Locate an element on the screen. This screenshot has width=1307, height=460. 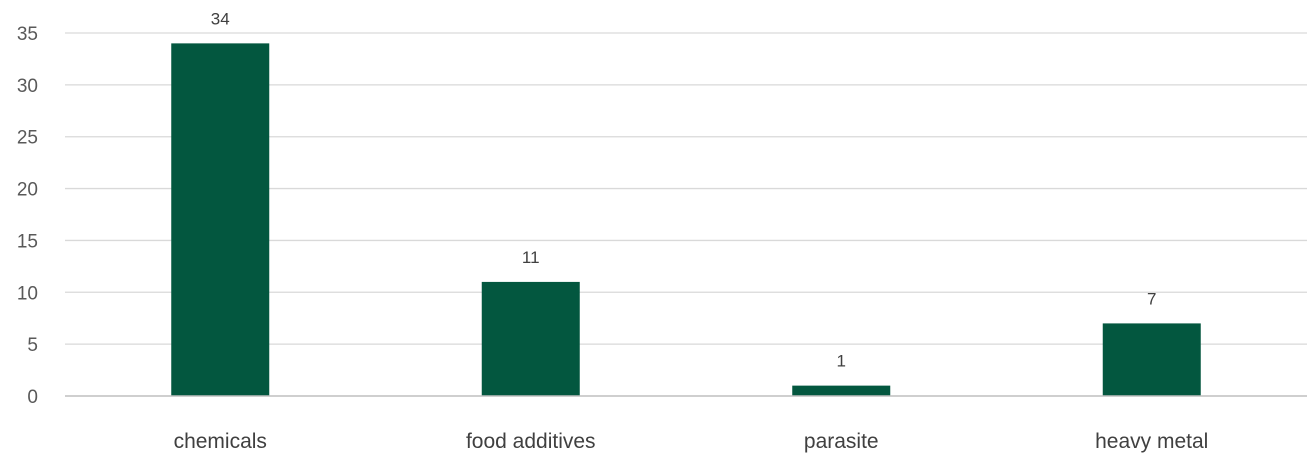
data-label: 7 is located at coordinates (1151, 298).